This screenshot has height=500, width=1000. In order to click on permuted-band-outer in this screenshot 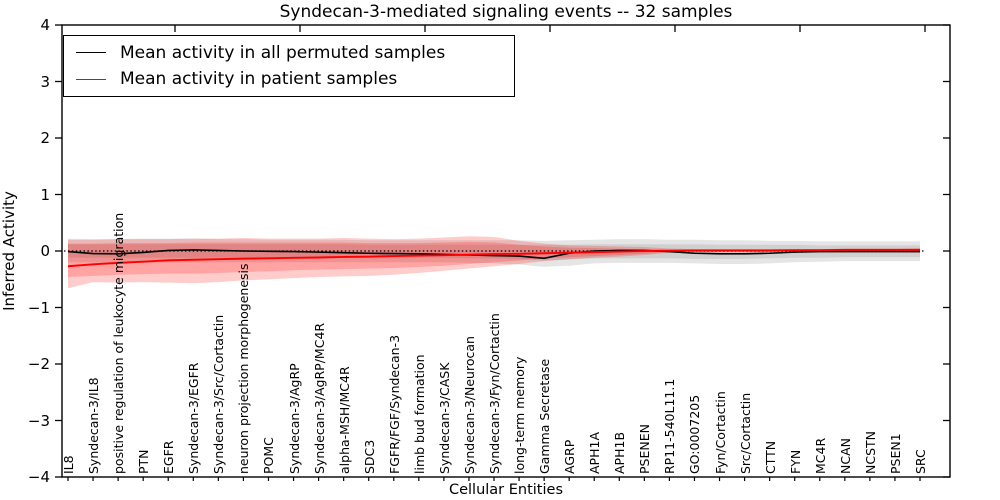, I will do `click(494, 252)`.